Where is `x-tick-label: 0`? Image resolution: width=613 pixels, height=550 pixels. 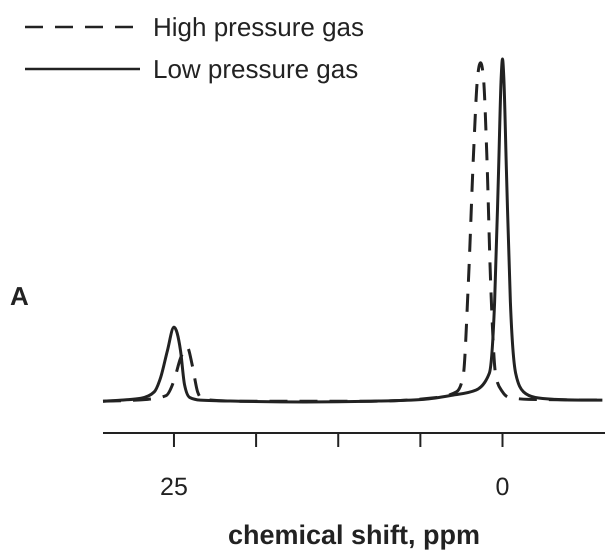
x-tick-label: 0 is located at coordinates (503, 487).